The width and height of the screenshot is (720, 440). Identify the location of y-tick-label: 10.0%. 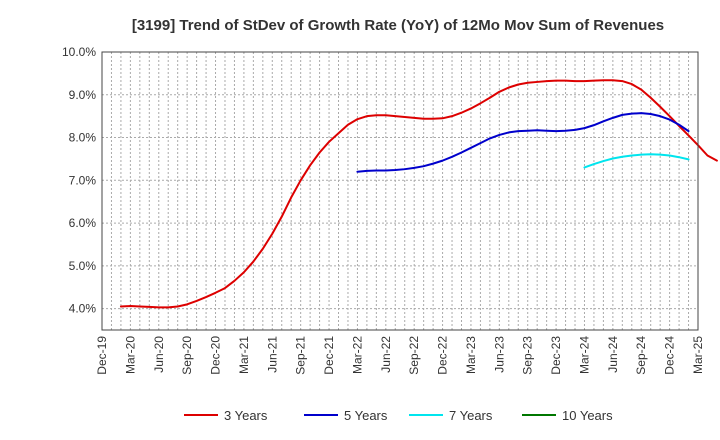
(79, 52).